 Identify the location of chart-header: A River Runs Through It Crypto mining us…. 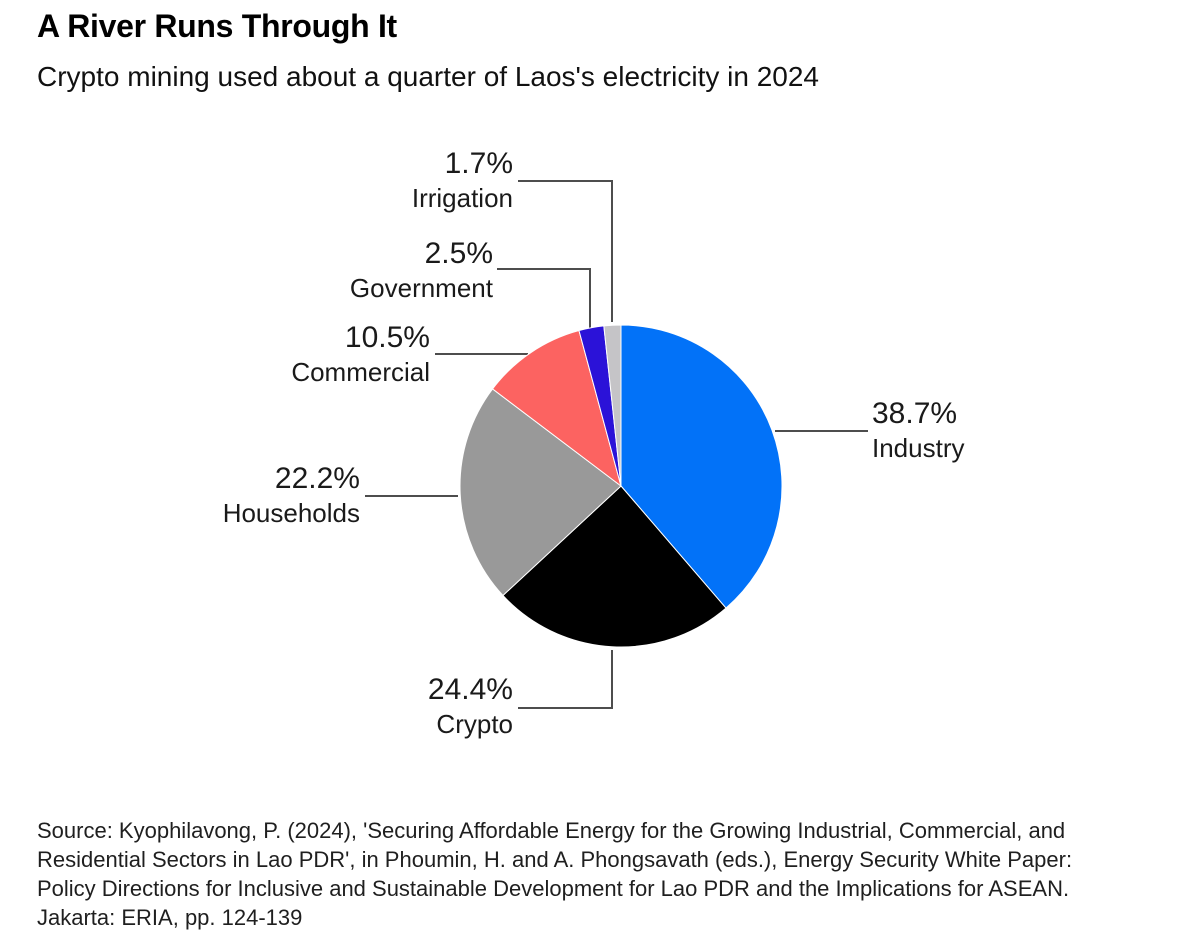
(602, 50).